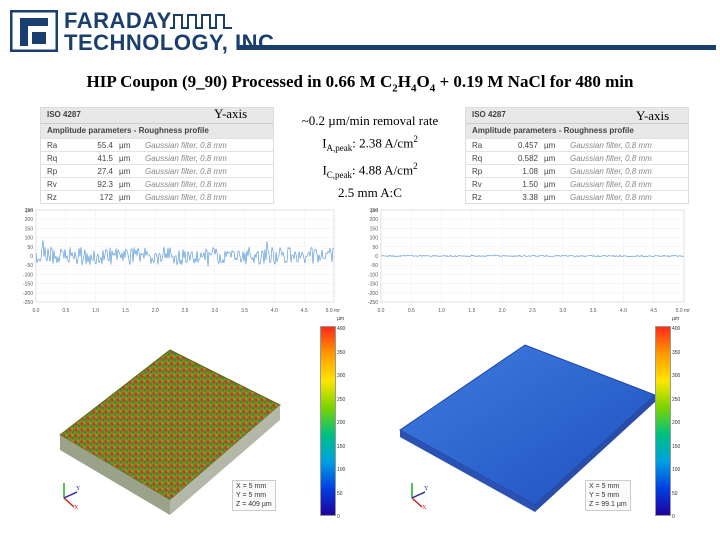 The width and height of the screenshot is (720, 540). Describe the element at coordinates (254, 495) in the screenshot. I see `left-dimensions: X = 5 mm Y = 5 mm Z = 409 µm` at that location.